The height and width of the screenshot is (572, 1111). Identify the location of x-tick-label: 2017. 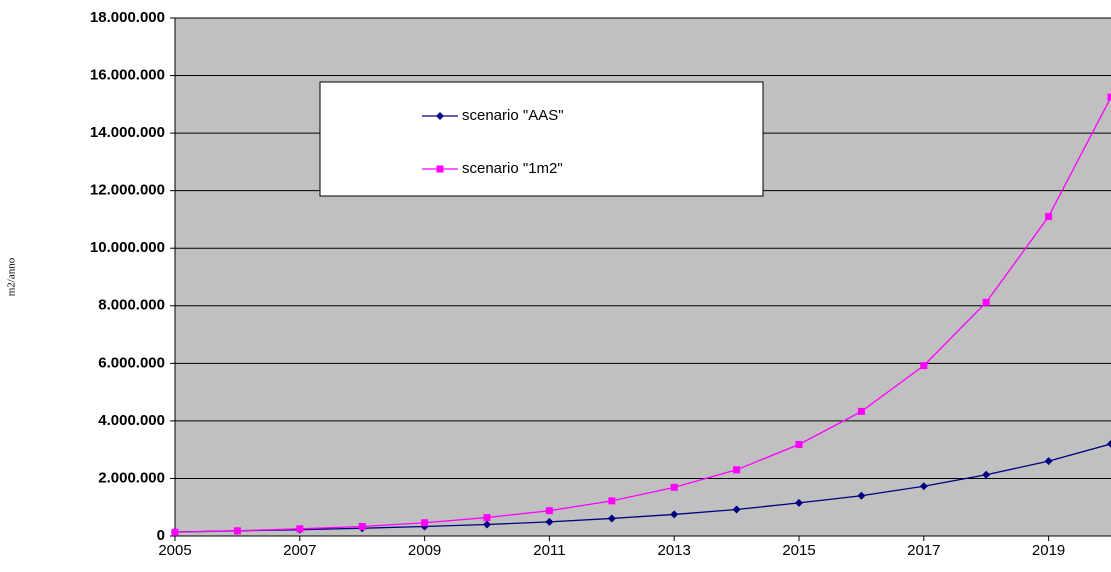
(923, 550).